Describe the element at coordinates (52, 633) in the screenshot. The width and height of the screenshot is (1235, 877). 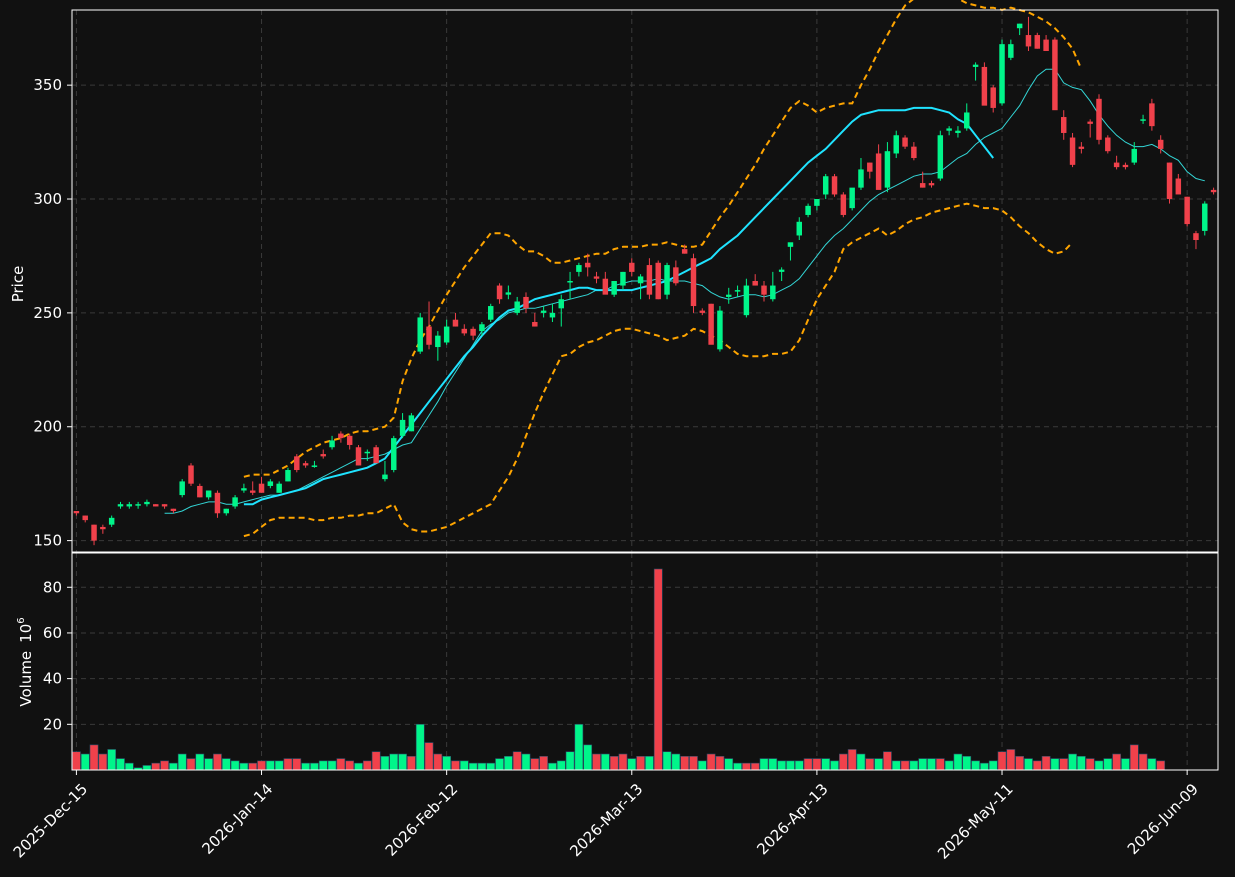
I see `volume-tick-label: 60` at that location.